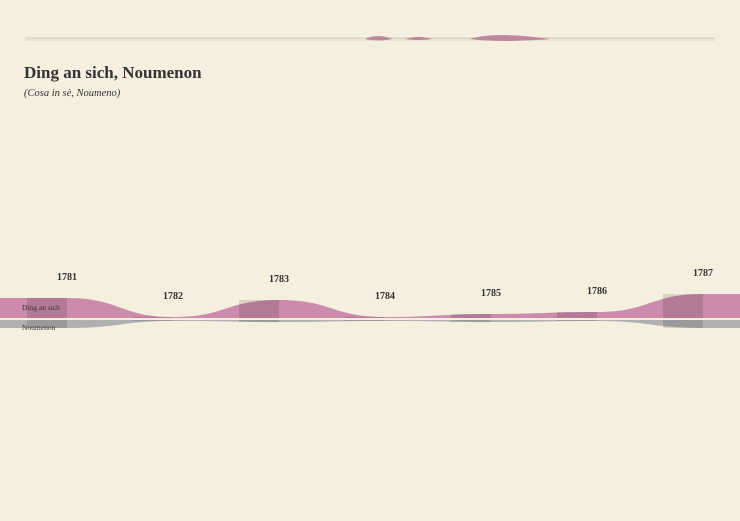 The height and width of the screenshot is (521, 740). What do you see at coordinates (597, 291) in the screenshot?
I see `x-tick-label: 1786` at bounding box center [597, 291].